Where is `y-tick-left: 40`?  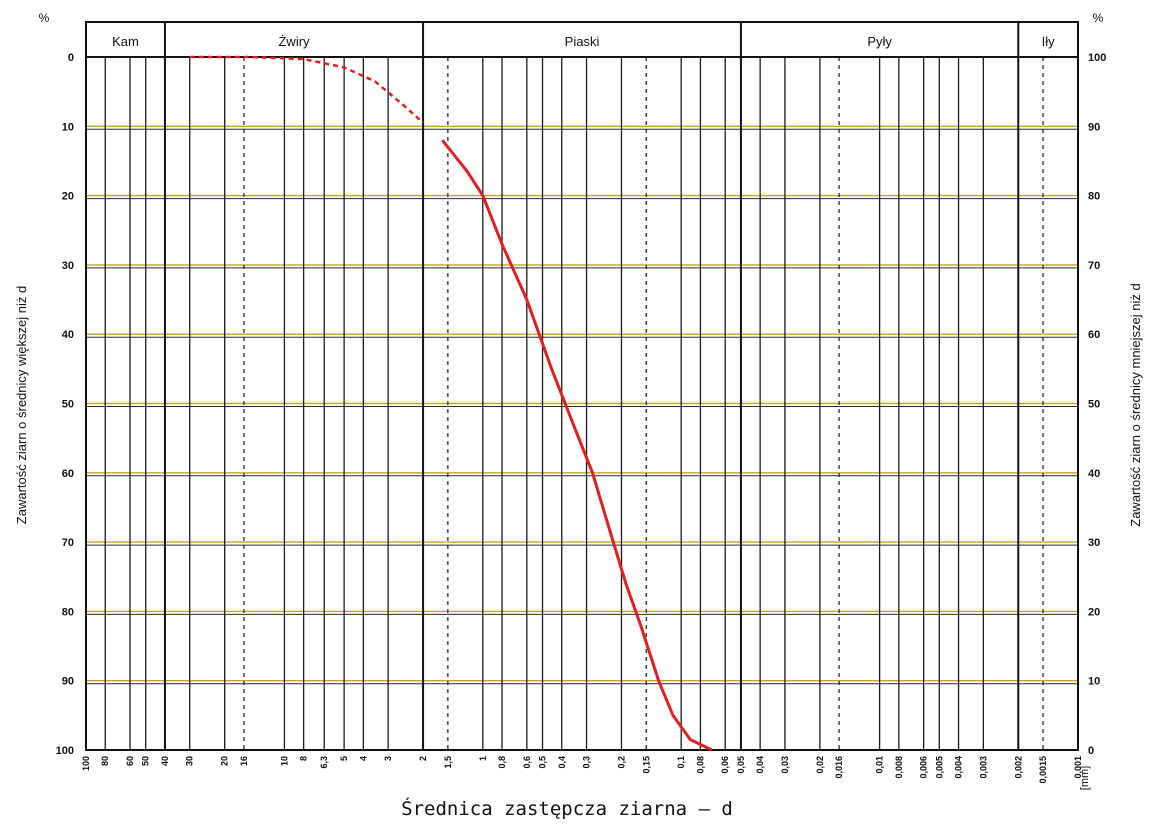
y-tick-left: 40 is located at coordinates (68, 335).